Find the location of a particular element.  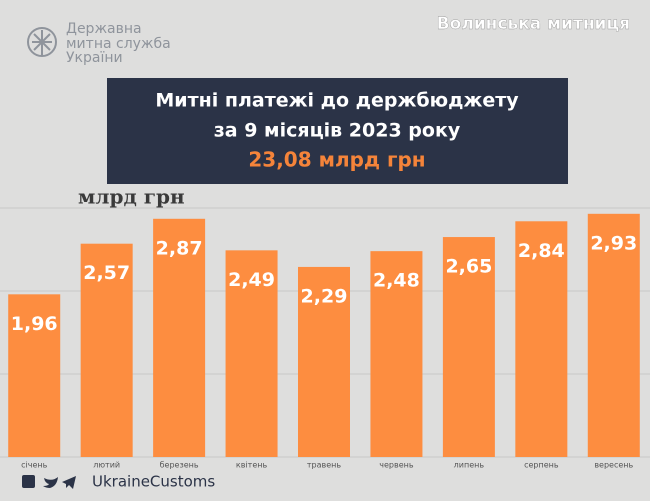

value-label: 2,49 is located at coordinates (251, 280).